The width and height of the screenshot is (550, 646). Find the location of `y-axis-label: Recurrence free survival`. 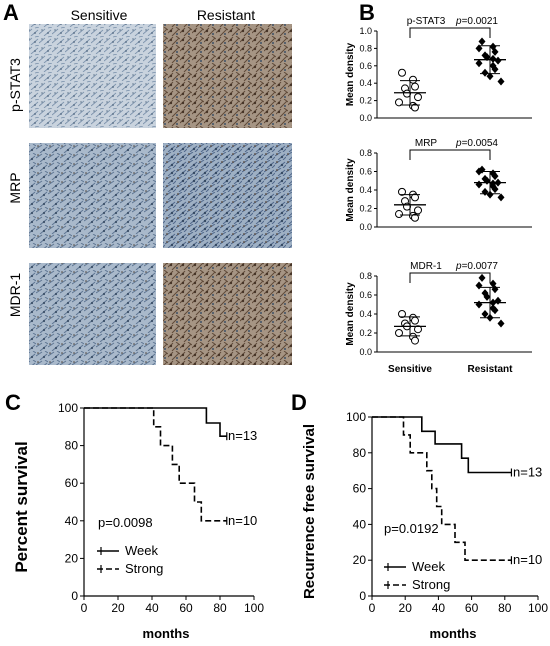

y-axis-label: Recurrence free survival is located at coordinates (309, 511).